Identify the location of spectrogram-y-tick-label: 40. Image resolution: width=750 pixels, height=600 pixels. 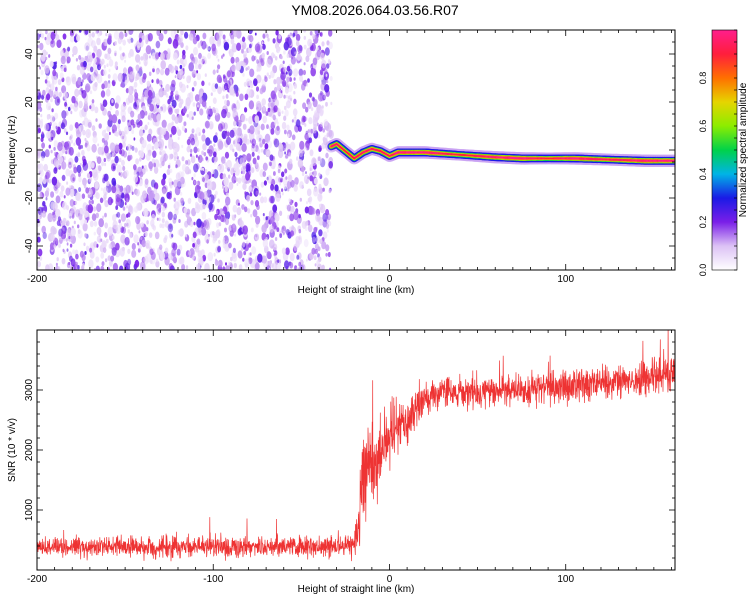
(29, 54).